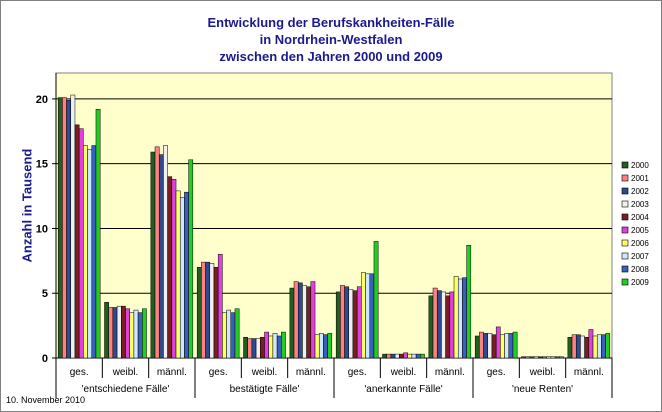  I want to click on legend-label-2001: 2001, so click(640, 178).